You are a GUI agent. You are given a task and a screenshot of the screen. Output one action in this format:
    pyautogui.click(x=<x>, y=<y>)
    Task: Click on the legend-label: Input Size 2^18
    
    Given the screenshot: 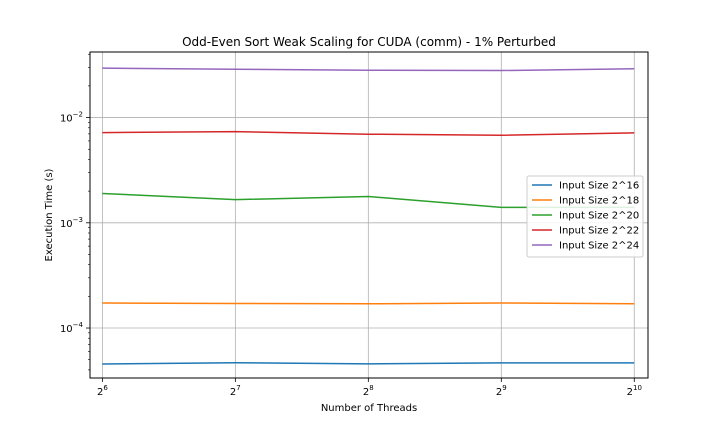 What is the action you would take?
    pyautogui.click(x=599, y=201)
    